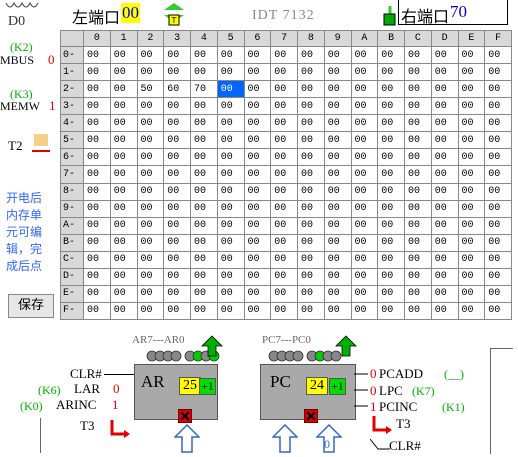  I want to click on pcadd-value: 0, so click(373, 373).